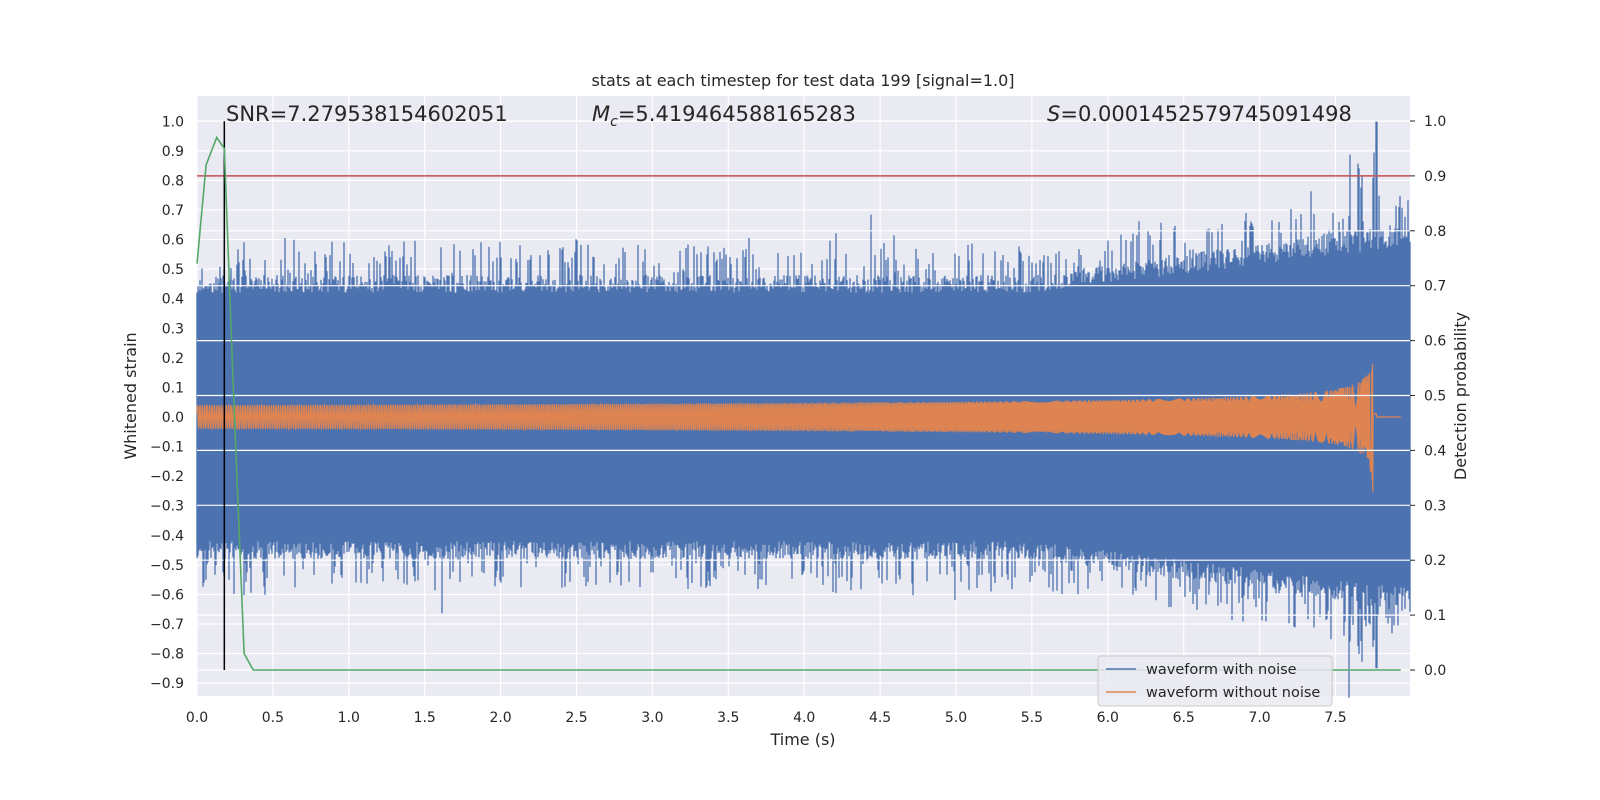 The height and width of the screenshot is (800, 1600). I want to click on y-tick-label: 0.8, so click(173, 181).